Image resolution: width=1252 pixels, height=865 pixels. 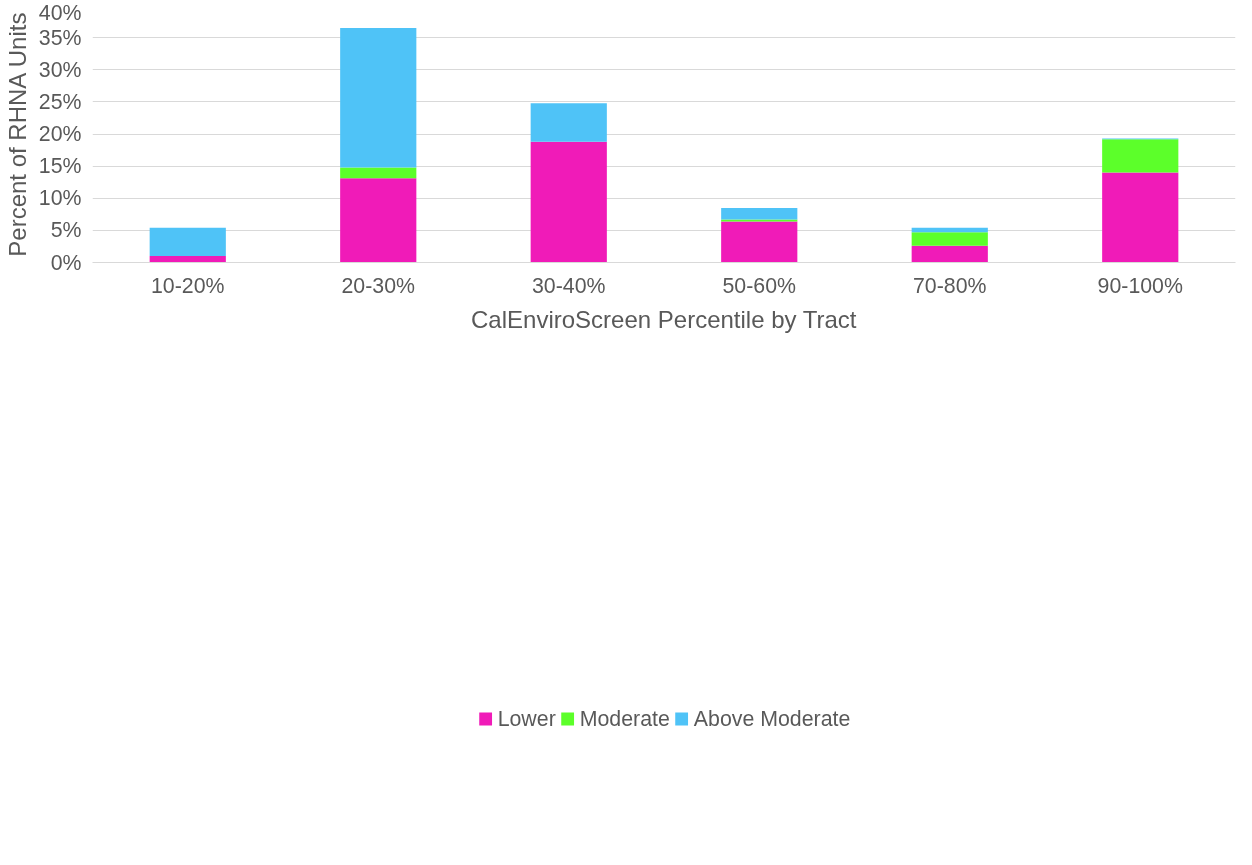 What do you see at coordinates (568, 285) in the screenshot?
I see `x-tick-label: 30-40%` at bounding box center [568, 285].